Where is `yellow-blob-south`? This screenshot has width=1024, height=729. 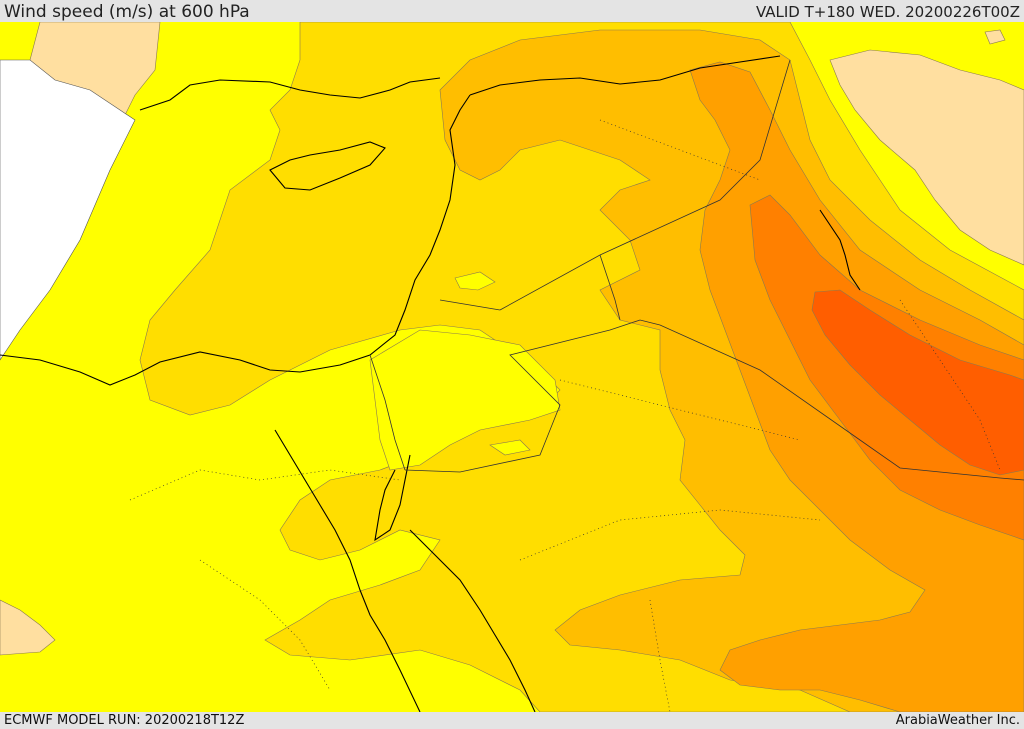 yellow-blob-south is located at coordinates (510, 447).